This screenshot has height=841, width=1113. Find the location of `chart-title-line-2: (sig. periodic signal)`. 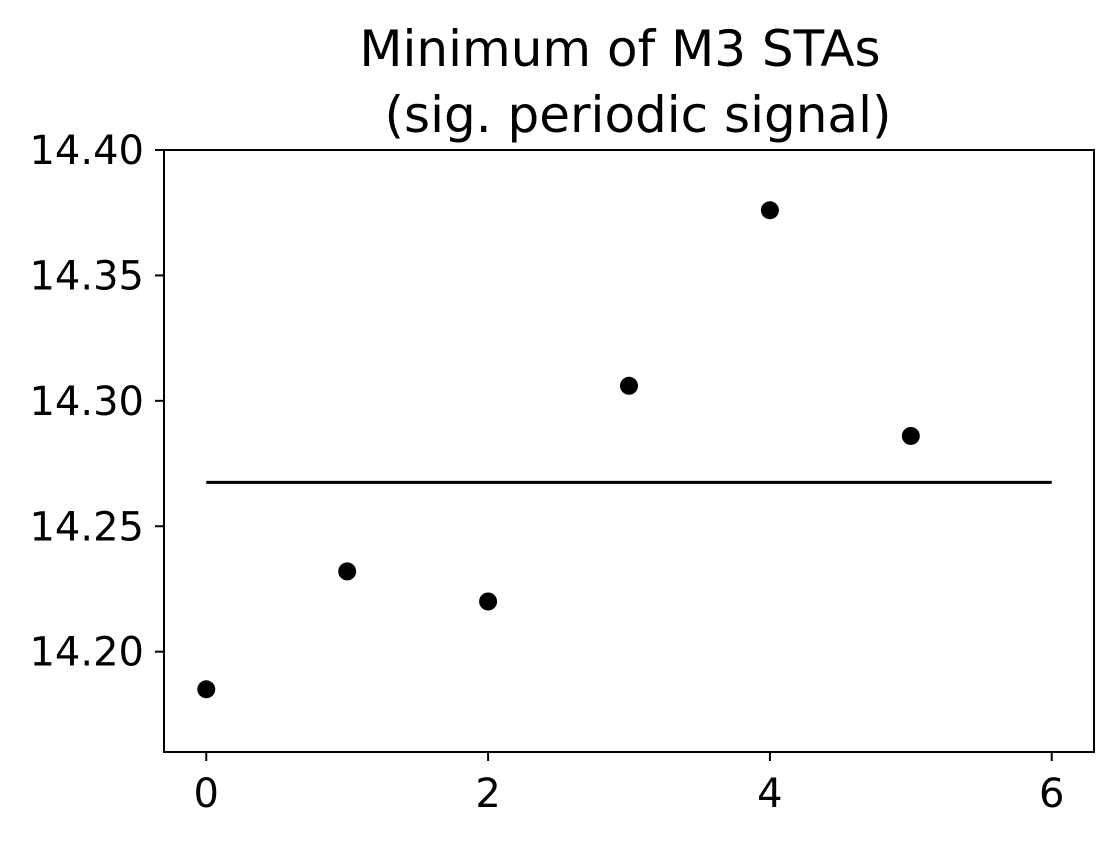

chart-title-line-2: (sig. periodic signal) is located at coordinates (638, 115).